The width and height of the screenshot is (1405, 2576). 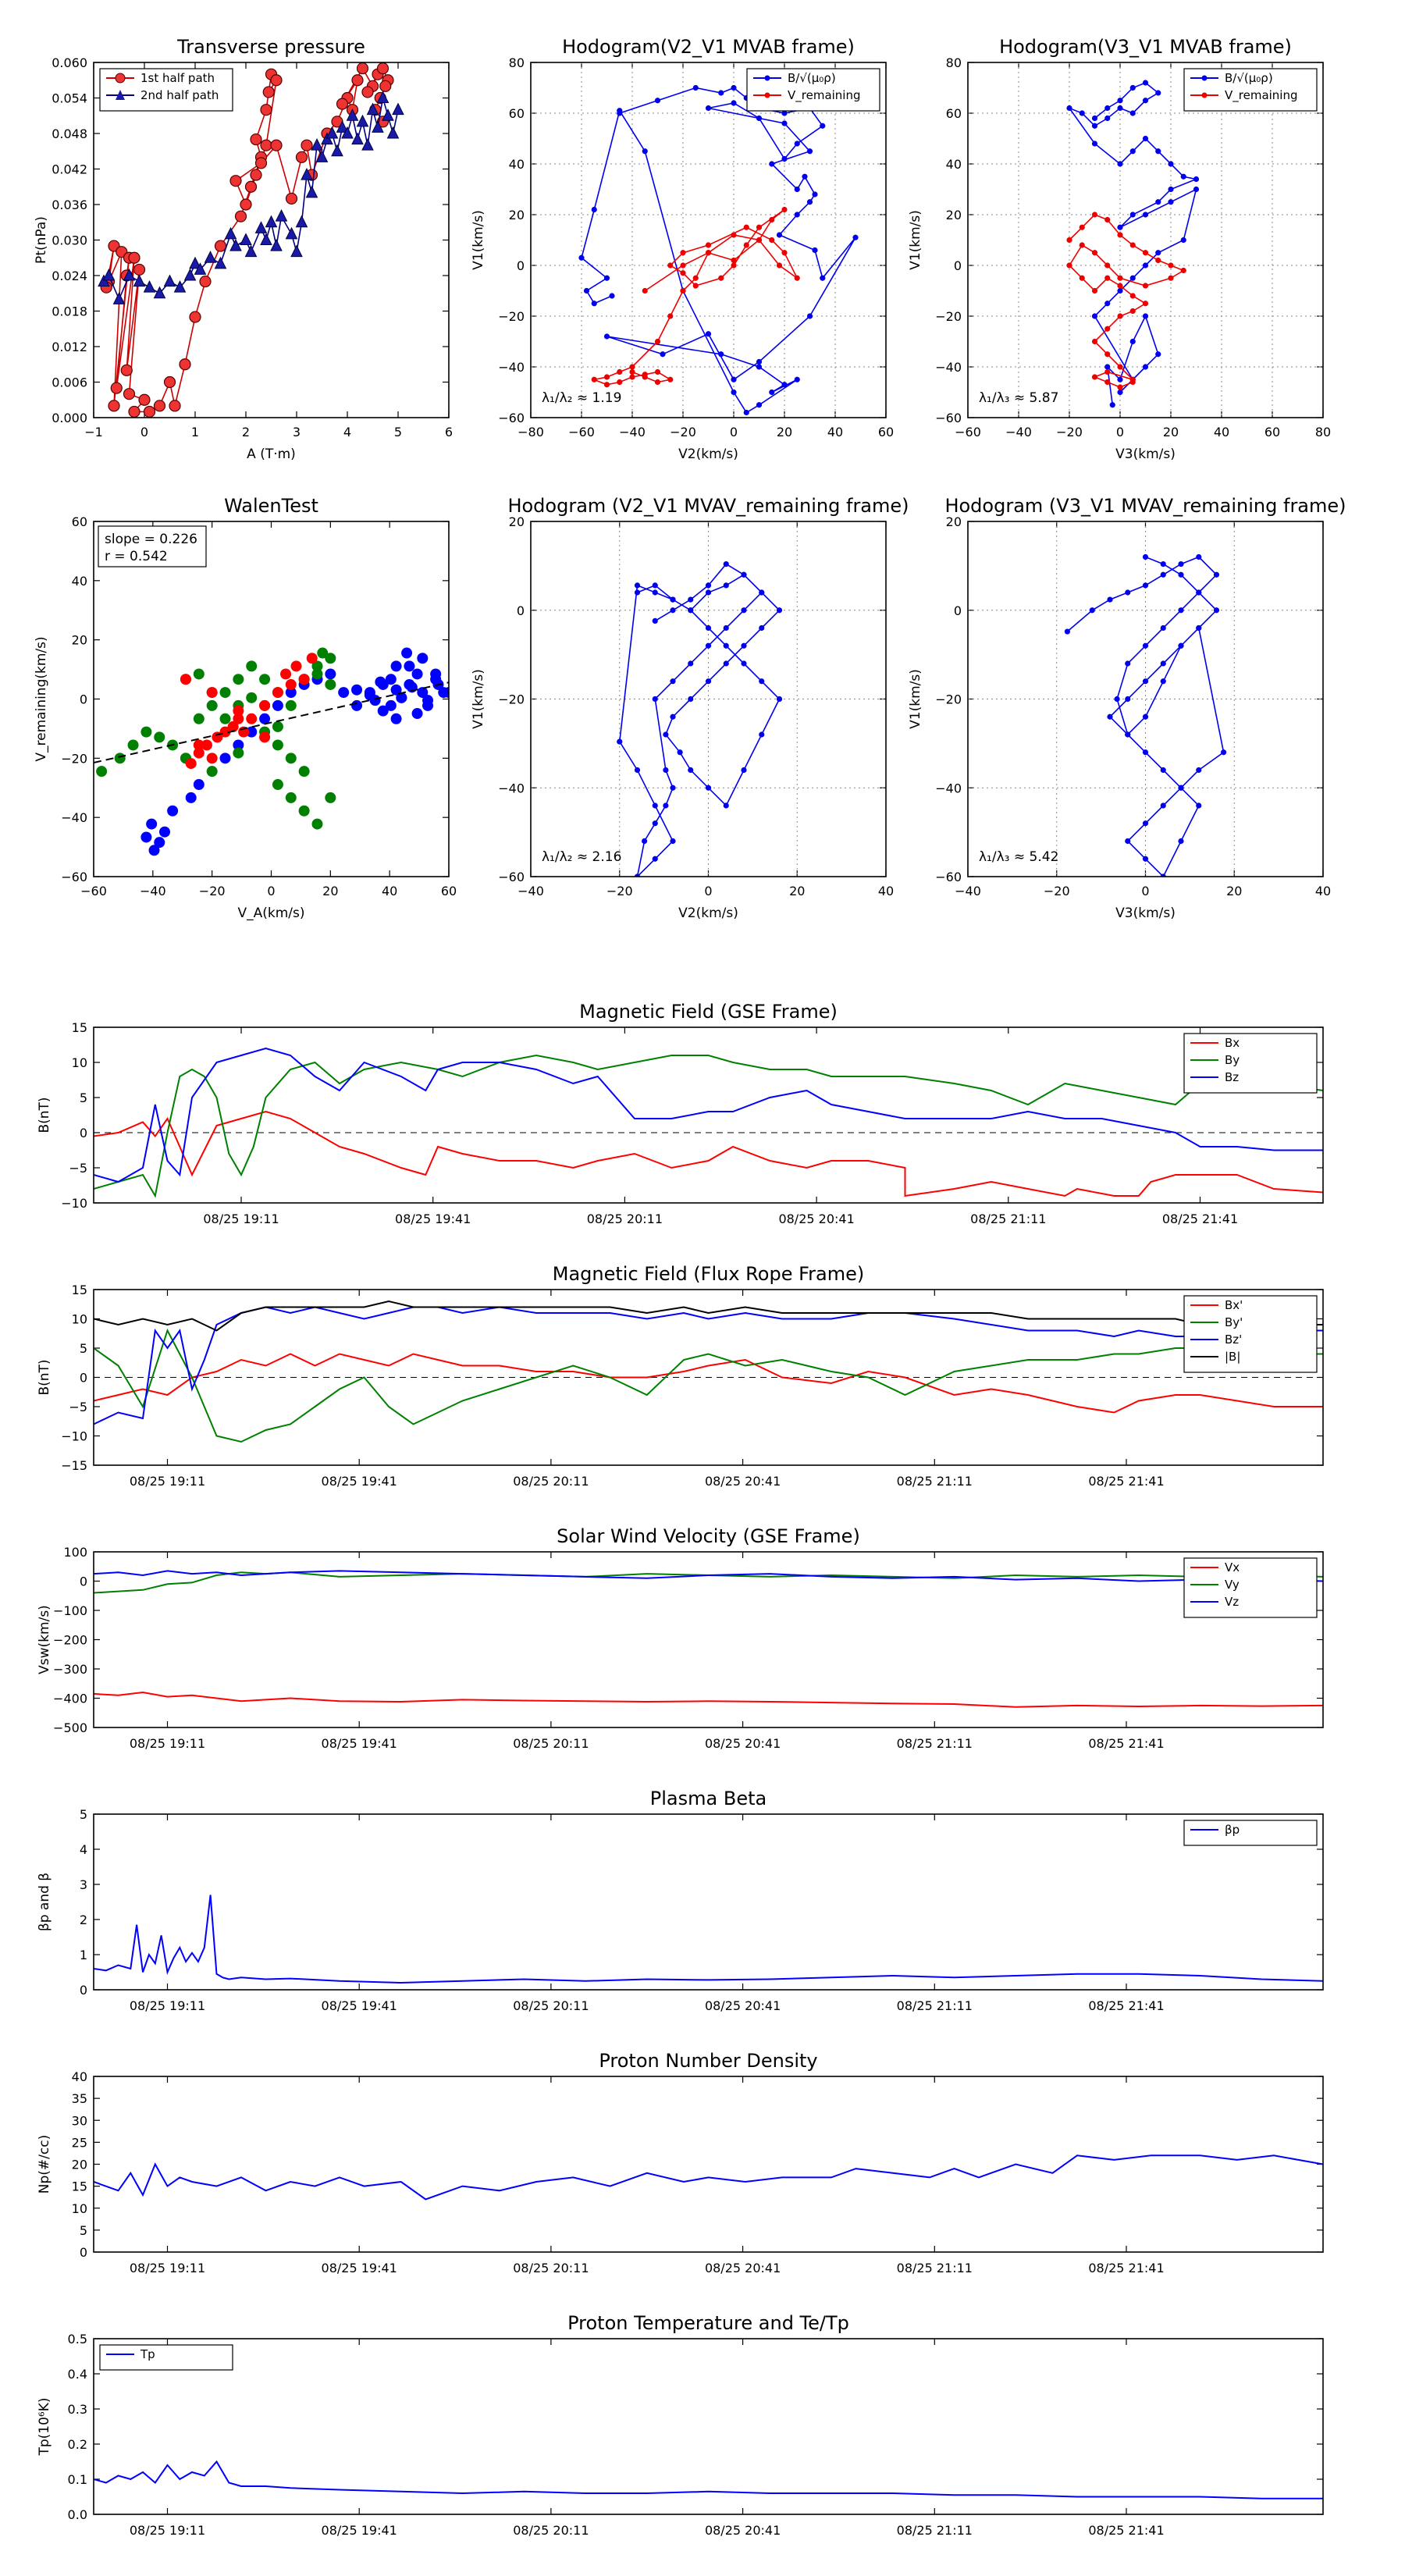 I want to click on y-axis-label: Np(#/cc), so click(x=45, y=2164).